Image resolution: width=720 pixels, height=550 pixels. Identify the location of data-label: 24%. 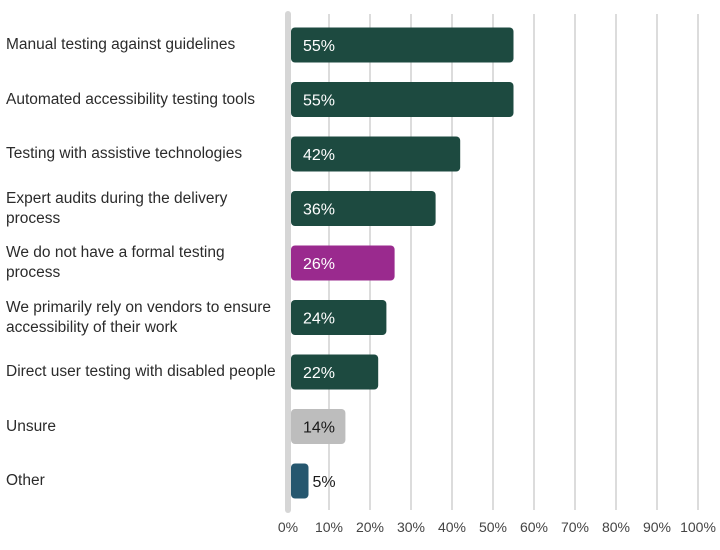
(319, 319).